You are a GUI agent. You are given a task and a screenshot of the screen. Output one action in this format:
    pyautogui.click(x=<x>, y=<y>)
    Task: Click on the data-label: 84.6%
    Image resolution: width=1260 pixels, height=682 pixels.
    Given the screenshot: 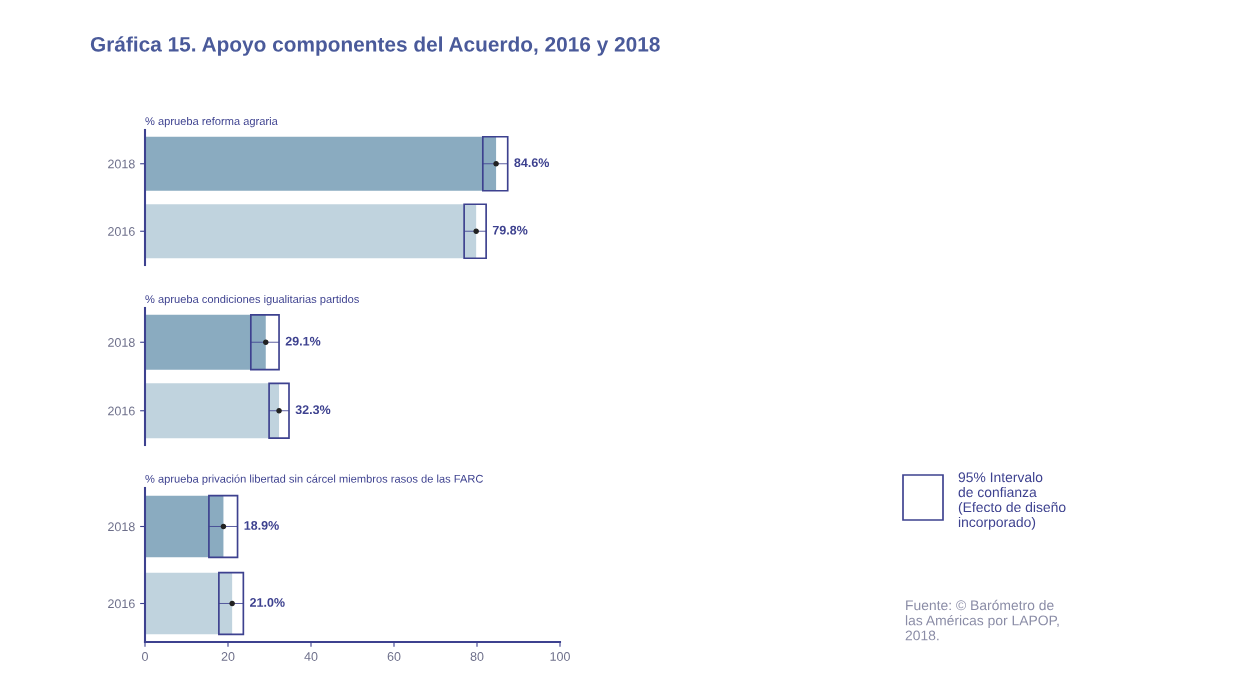 What is the action you would take?
    pyautogui.click(x=532, y=163)
    